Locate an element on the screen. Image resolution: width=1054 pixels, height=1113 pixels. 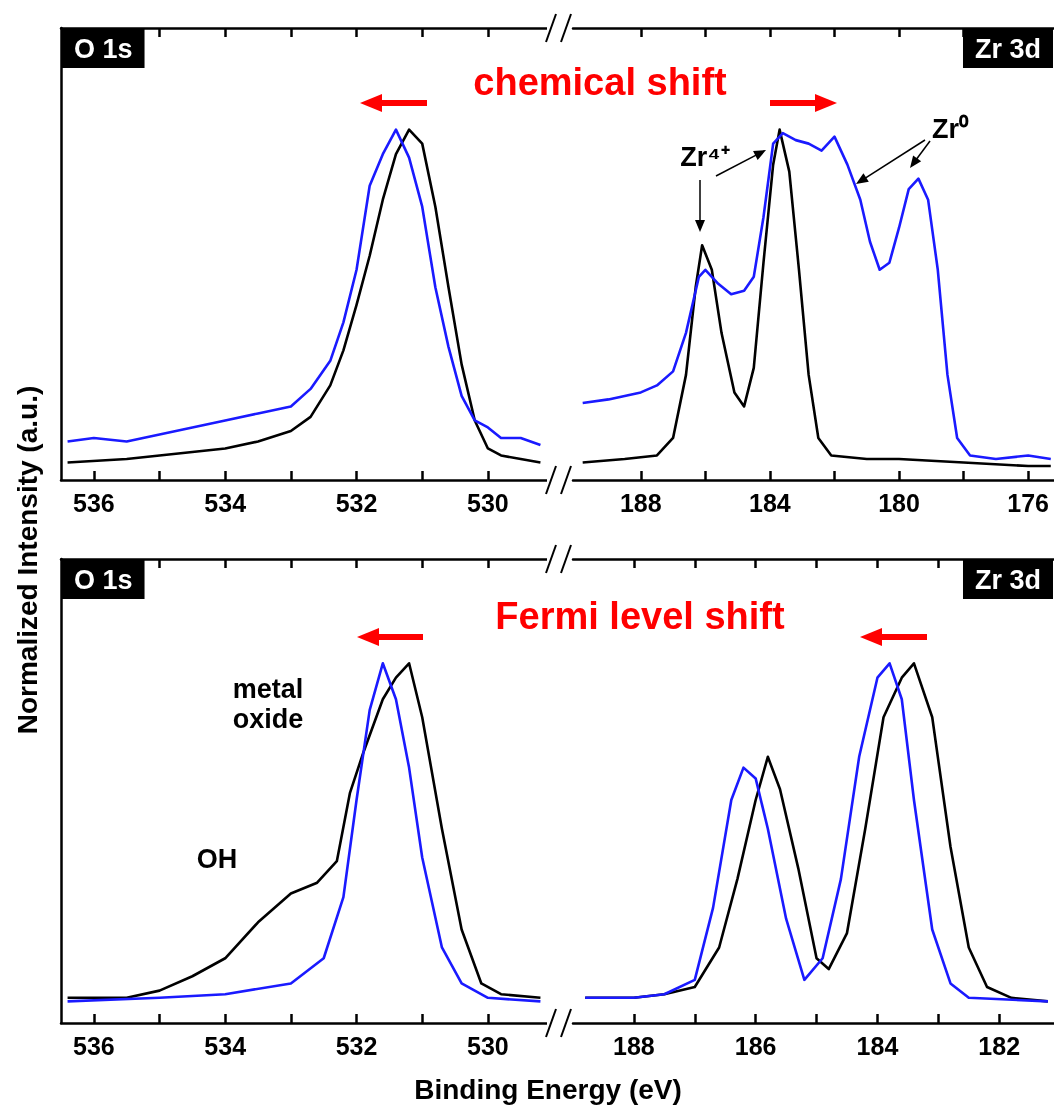
x-tick-label: 186 is located at coordinates (755, 1045).